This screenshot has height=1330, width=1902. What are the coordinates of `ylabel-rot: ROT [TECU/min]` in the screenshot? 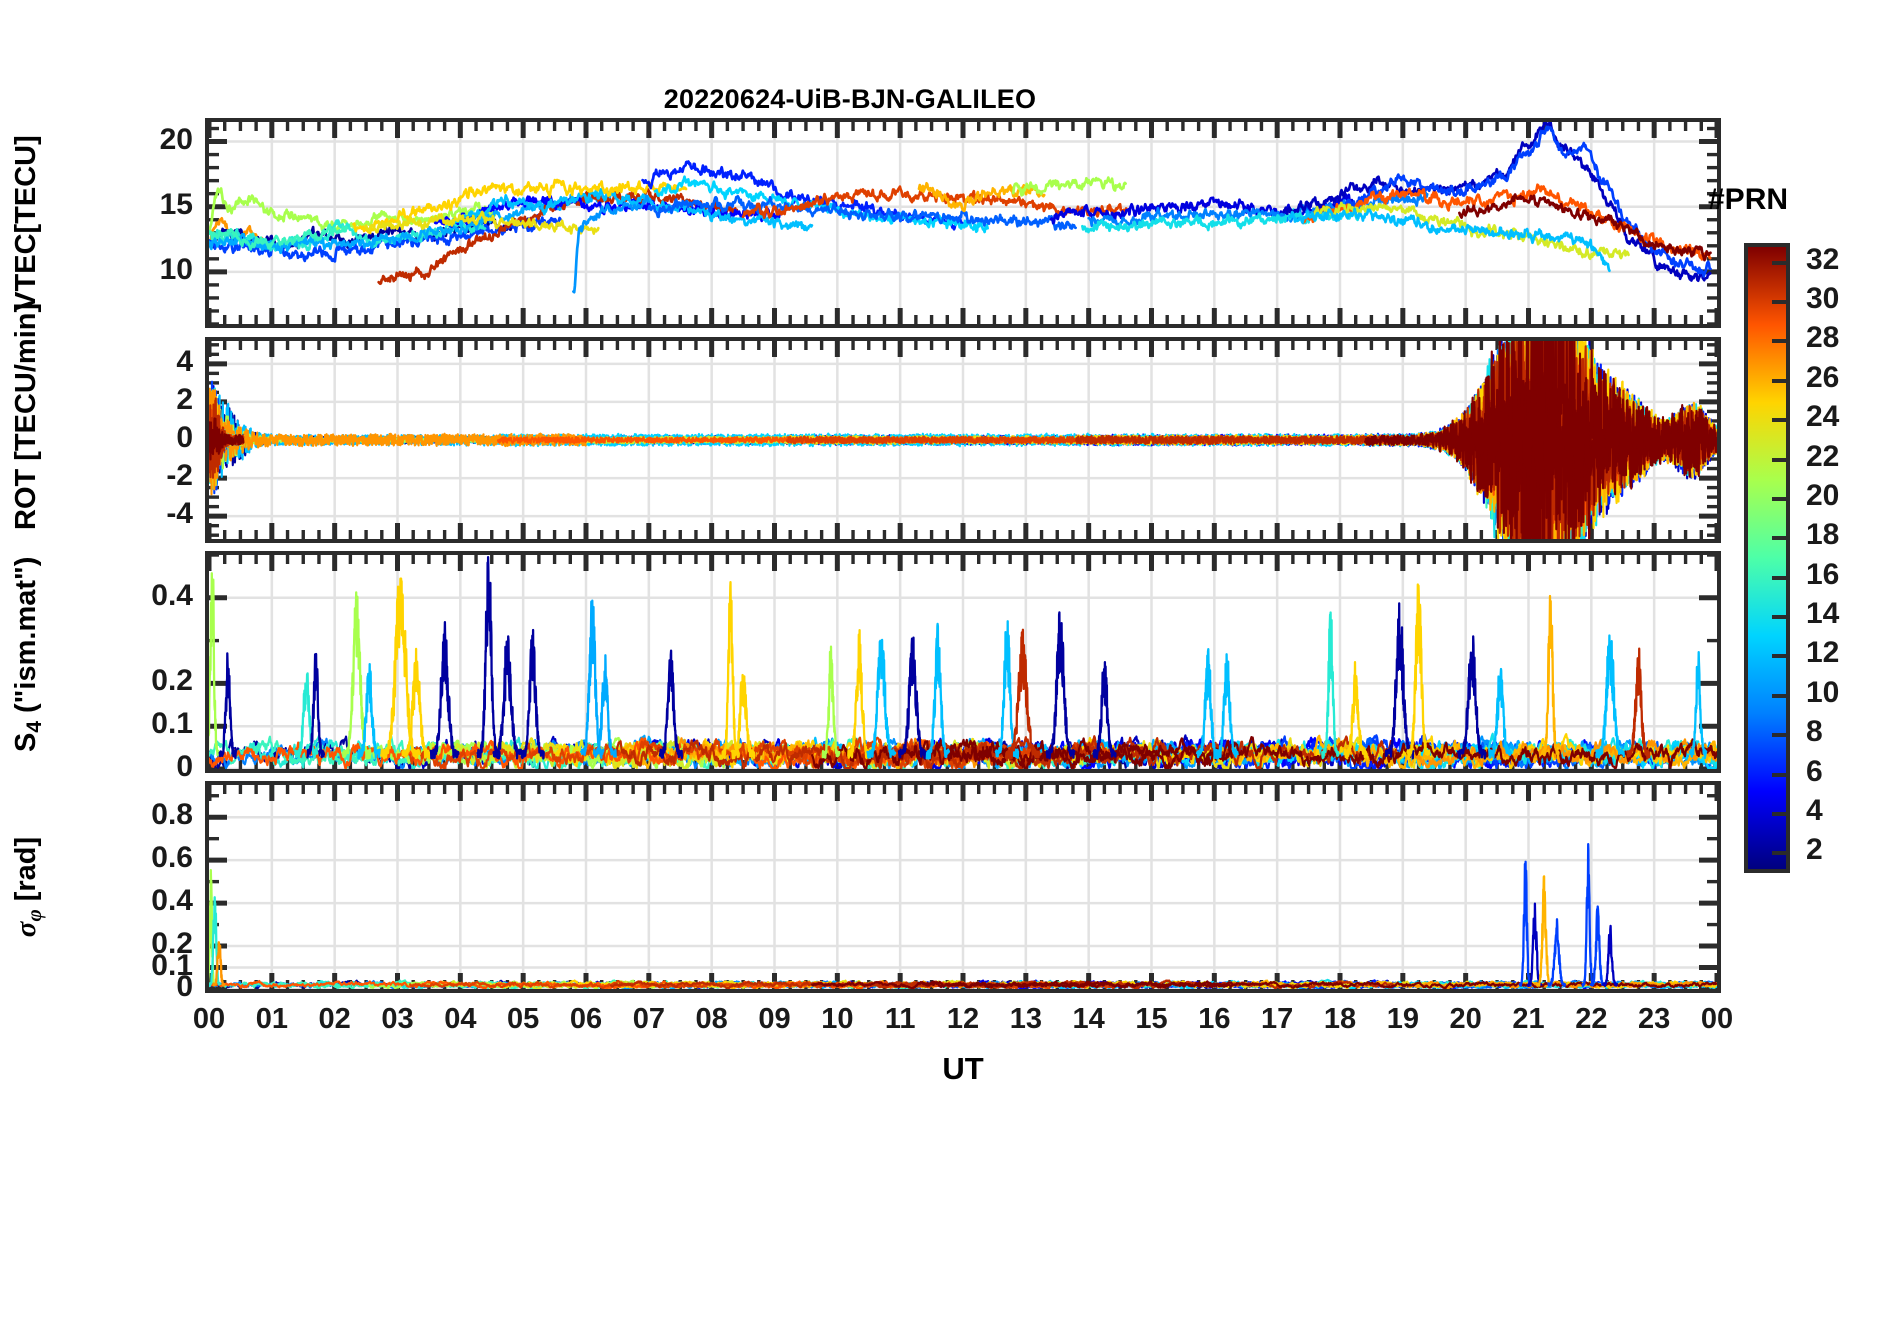 It's located at (26, 416).